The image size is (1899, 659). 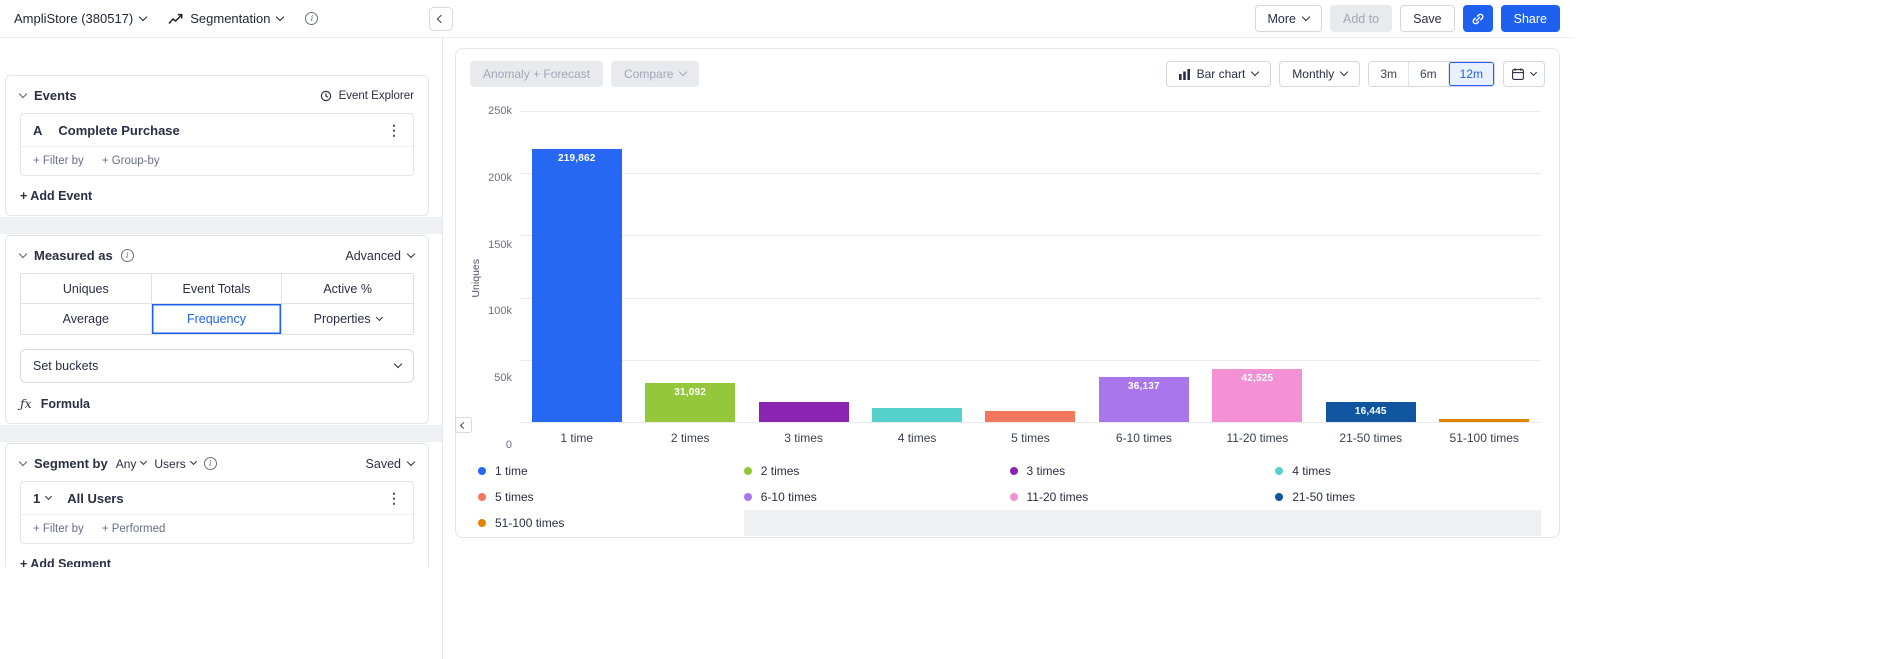 I want to click on bar-21-50-times: 16,445, so click(x=1370, y=411).